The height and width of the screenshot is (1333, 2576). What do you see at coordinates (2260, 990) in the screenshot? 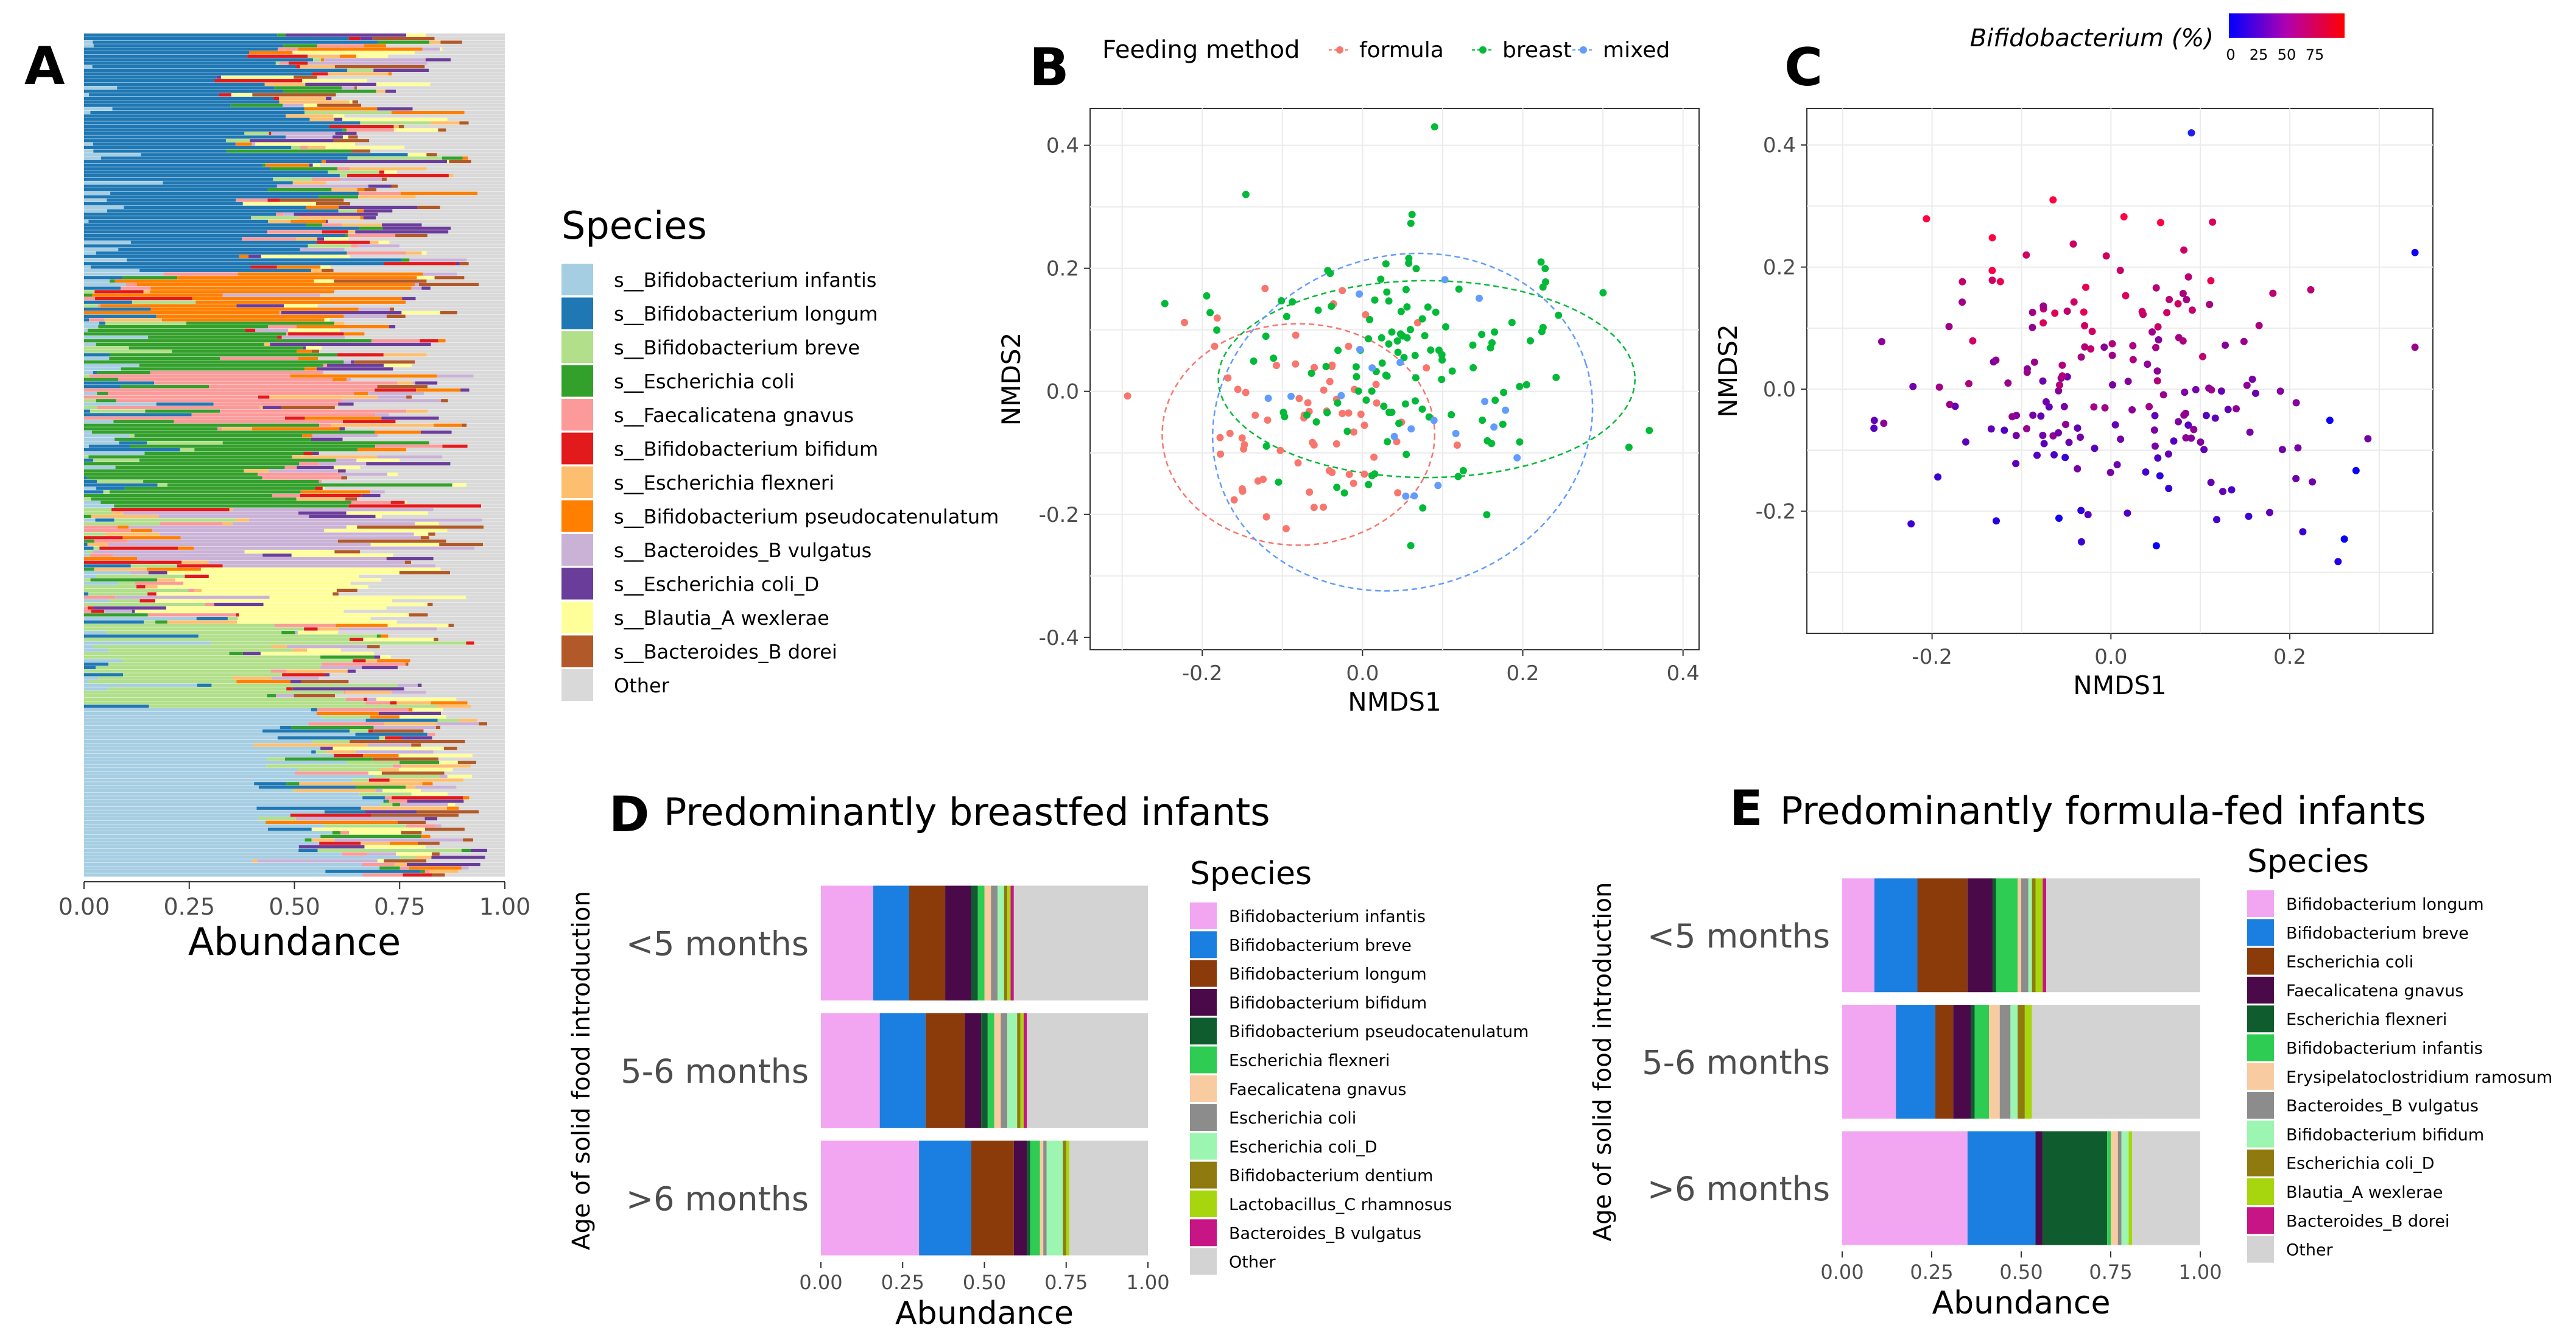
I see `legend-swatch` at bounding box center [2260, 990].